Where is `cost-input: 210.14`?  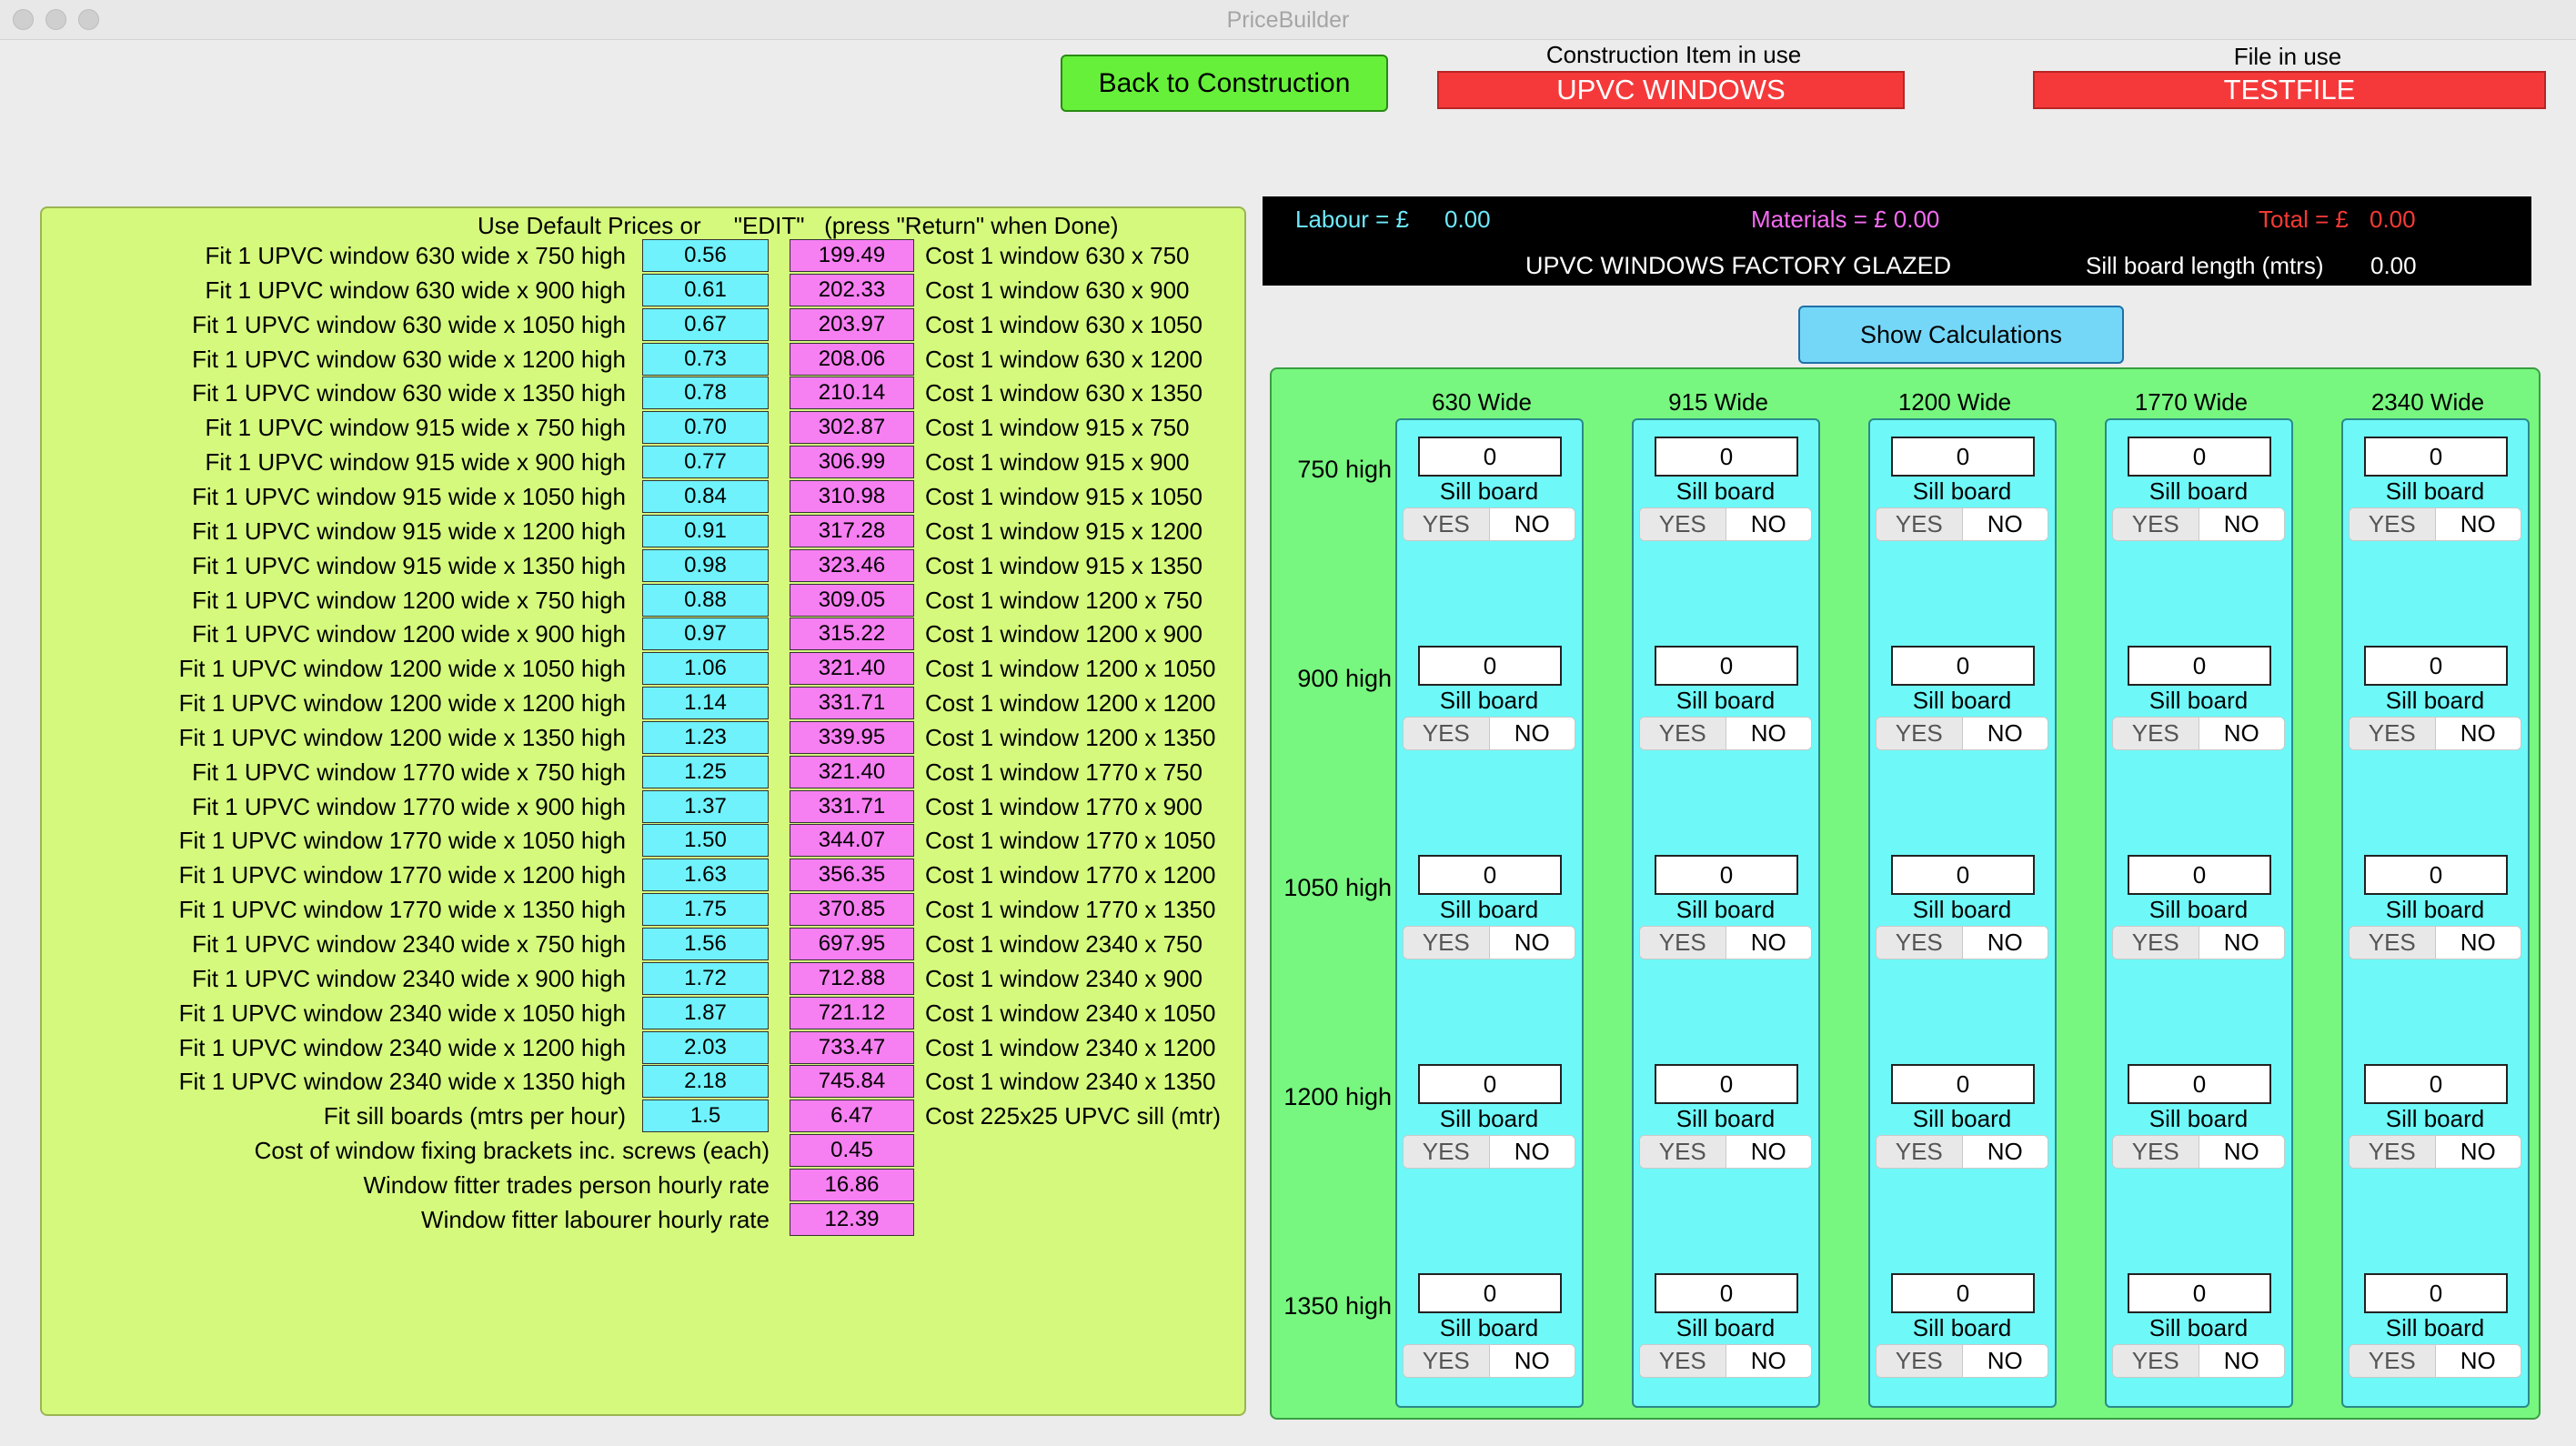 cost-input: 210.14 is located at coordinates (852, 394).